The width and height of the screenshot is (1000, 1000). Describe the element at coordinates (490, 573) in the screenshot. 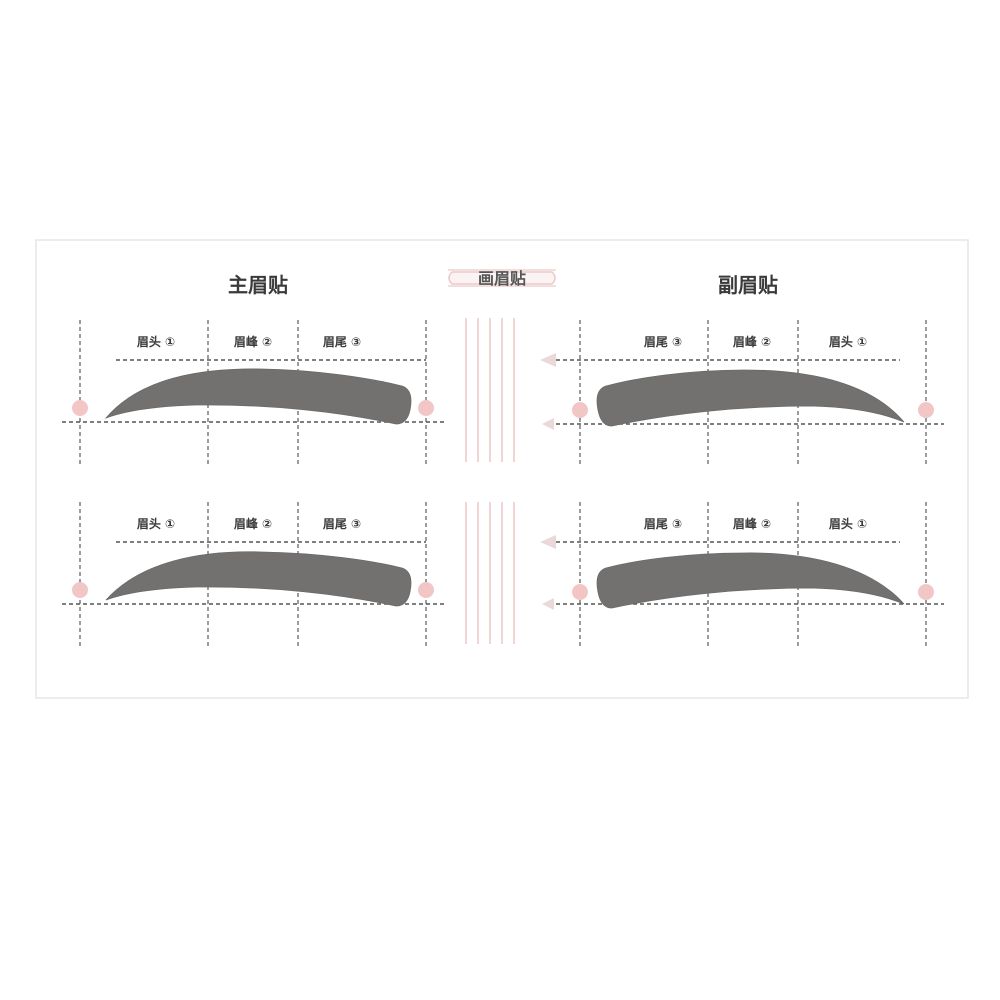

I see `center-ruler-bottom` at that location.